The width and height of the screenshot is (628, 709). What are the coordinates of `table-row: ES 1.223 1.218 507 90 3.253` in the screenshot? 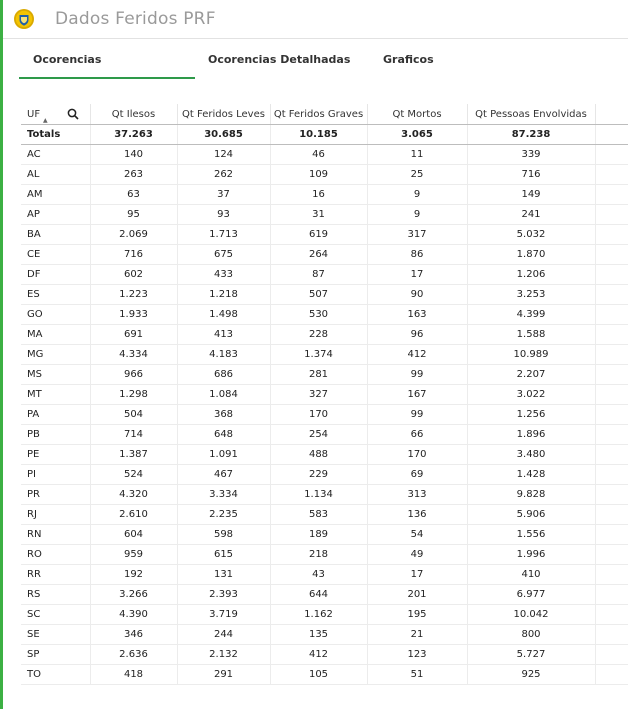 It's located at (324, 294).